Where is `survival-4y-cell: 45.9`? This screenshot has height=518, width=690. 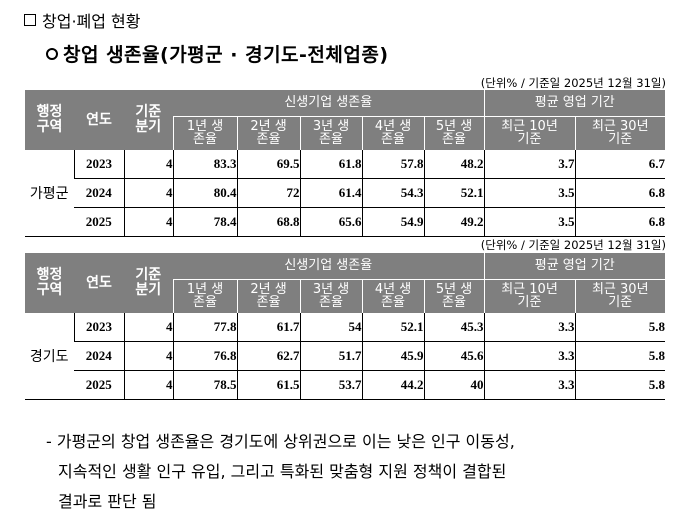
survival-4y-cell: 45.9 is located at coordinates (392, 356).